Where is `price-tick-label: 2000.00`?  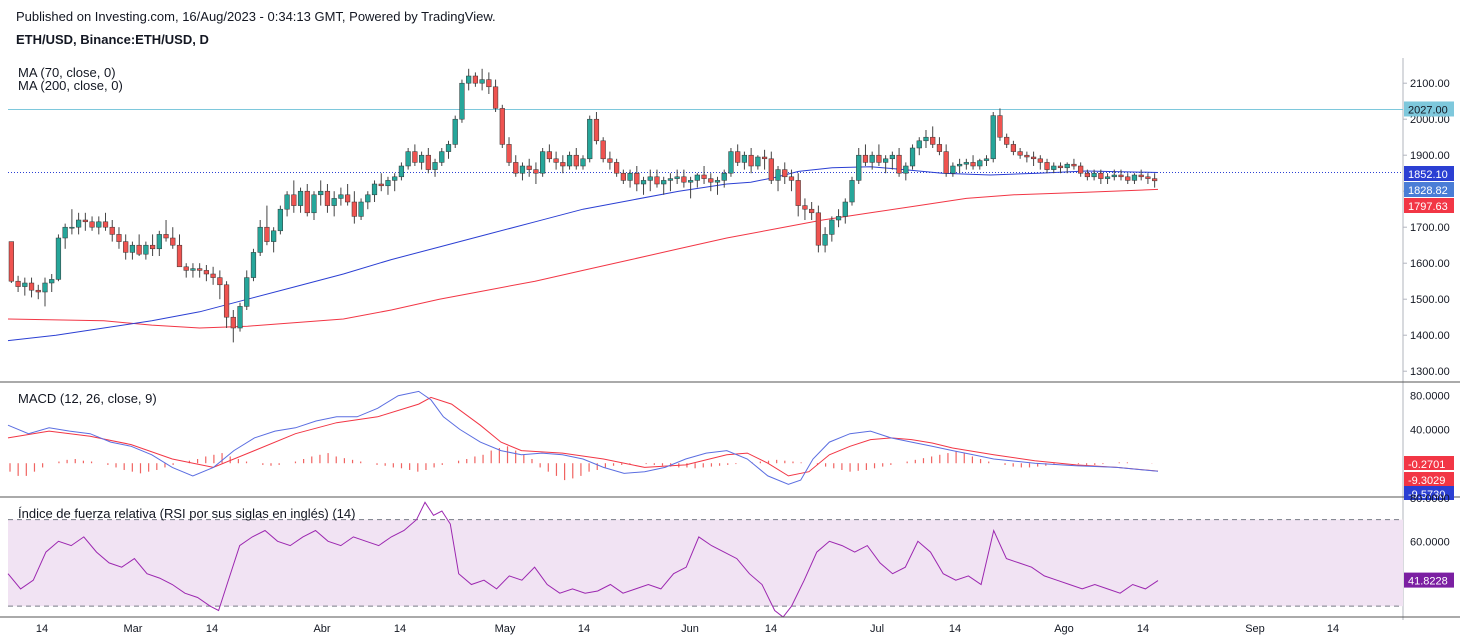 price-tick-label: 2000.00 is located at coordinates (1430, 120).